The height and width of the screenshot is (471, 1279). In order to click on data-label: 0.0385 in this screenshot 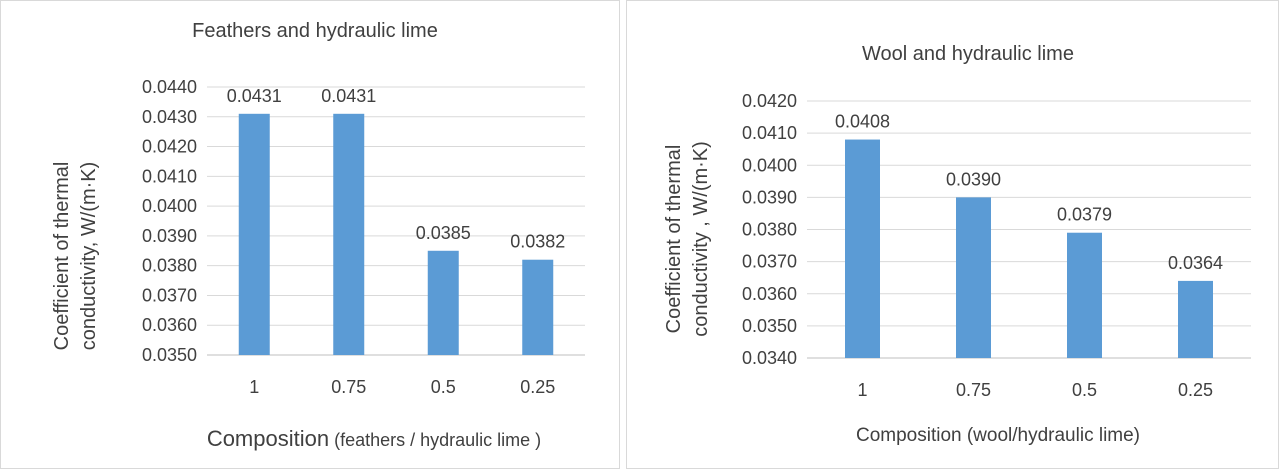, I will do `click(443, 233)`.